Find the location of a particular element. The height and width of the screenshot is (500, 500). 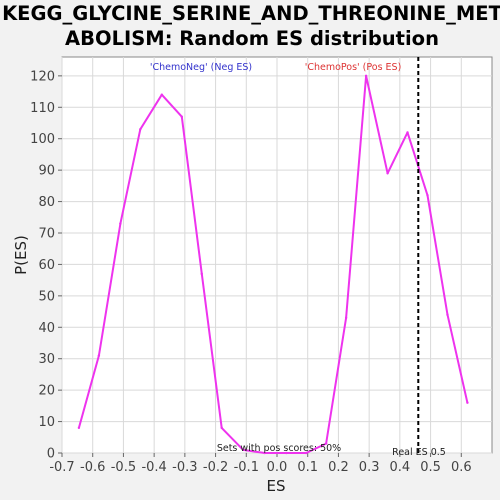

x-tick-label: -0.1 is located at coordinates (246, 467).